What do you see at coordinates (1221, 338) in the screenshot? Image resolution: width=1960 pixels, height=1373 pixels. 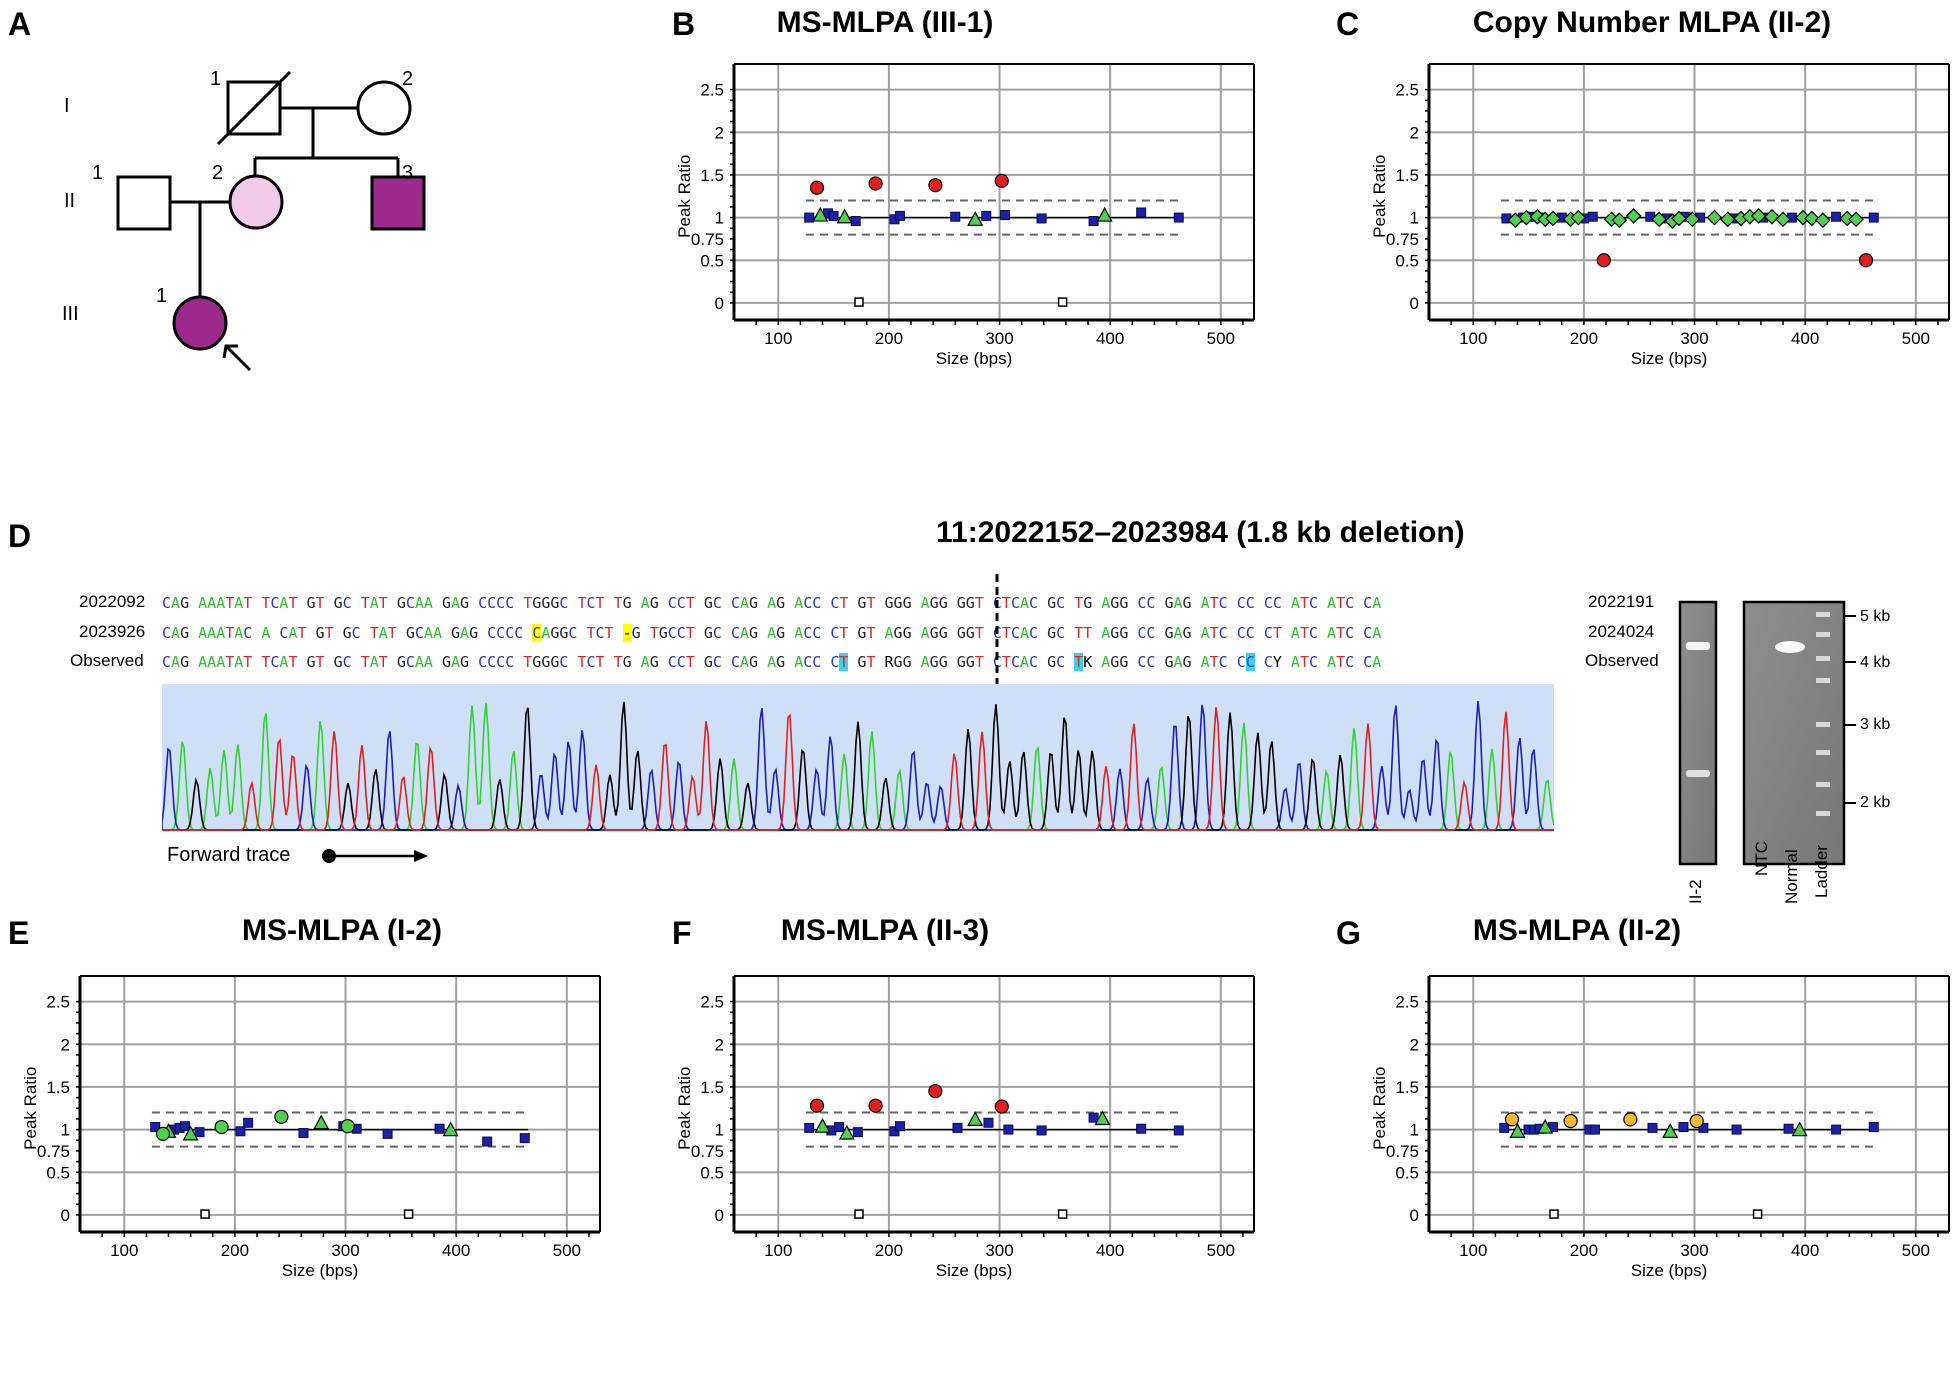 I see `x-tick-label: 500` at bounding box center [1221, 338].